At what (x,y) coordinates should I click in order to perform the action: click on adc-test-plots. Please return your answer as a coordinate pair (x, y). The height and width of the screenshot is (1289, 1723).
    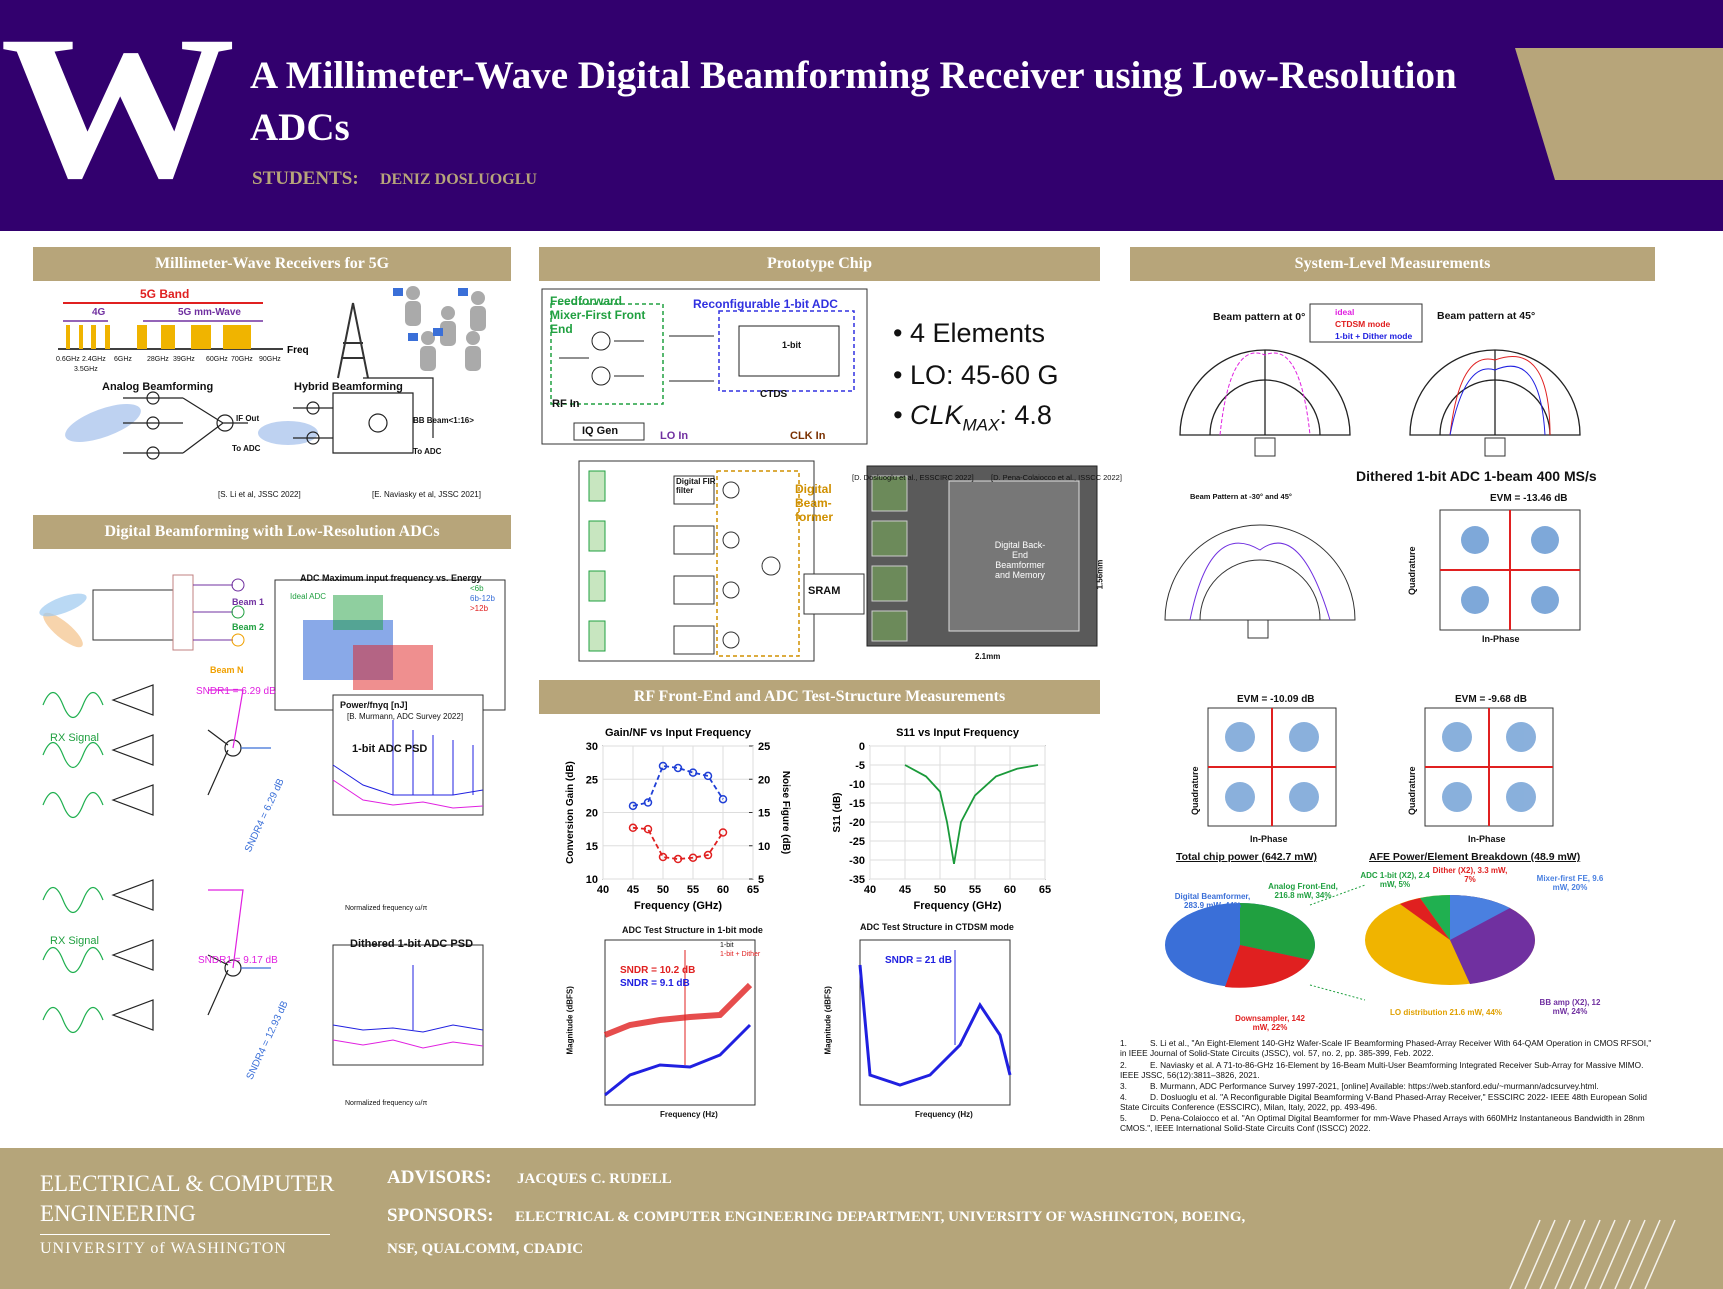
    Looking at the image, I should click on (807, 1022).